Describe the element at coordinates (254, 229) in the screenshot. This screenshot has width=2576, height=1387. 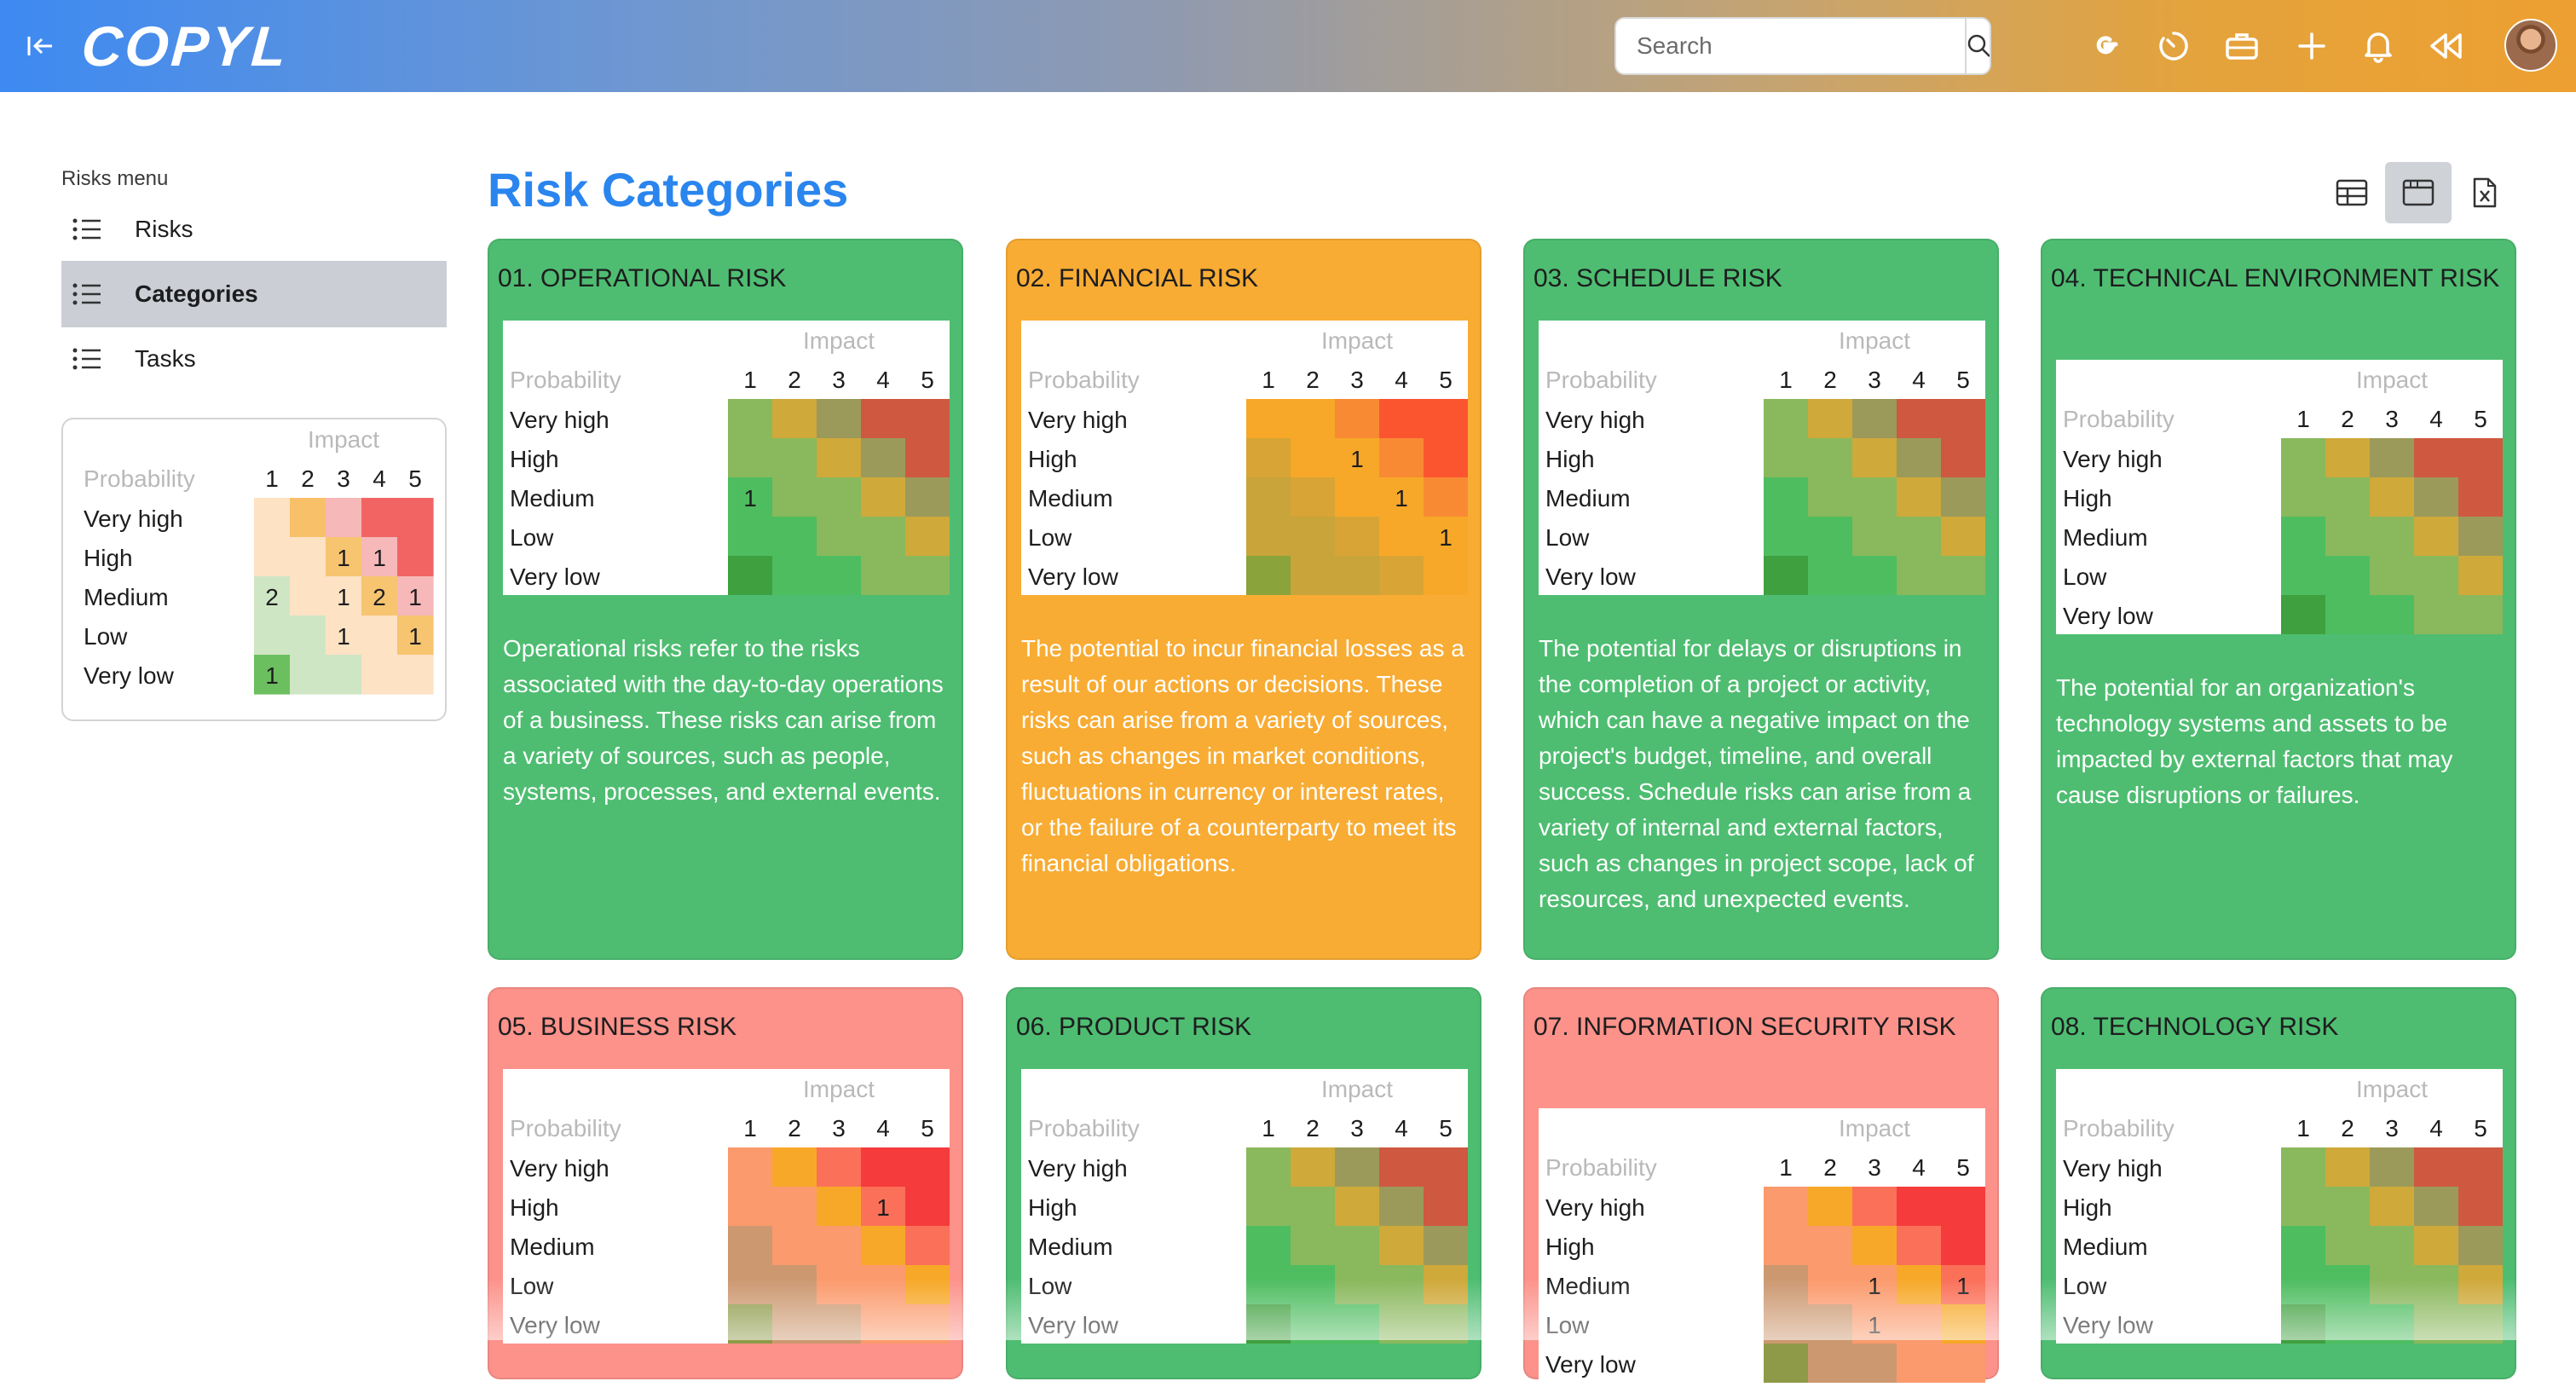
I see `sidebar-item-risks: Risks` at that location.